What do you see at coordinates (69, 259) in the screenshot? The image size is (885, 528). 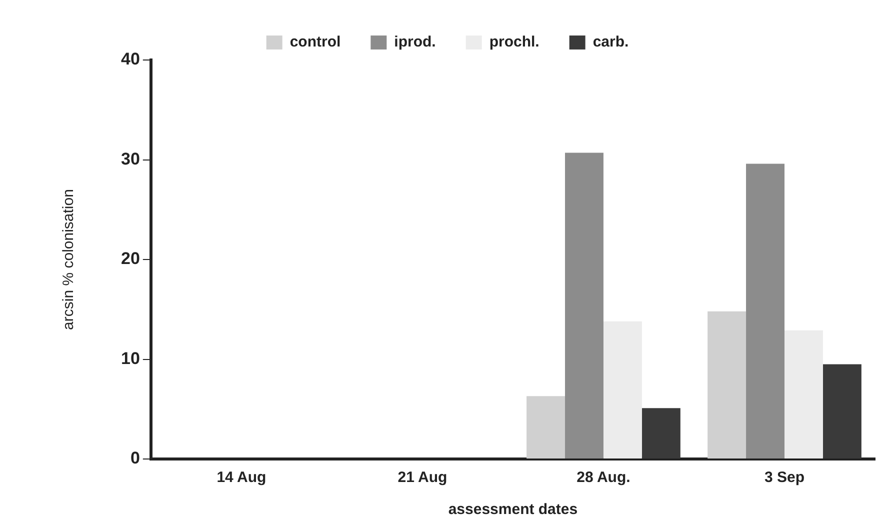 I see `y-axis-title: arcsin % colonisation` at bounding box center [69, 259].